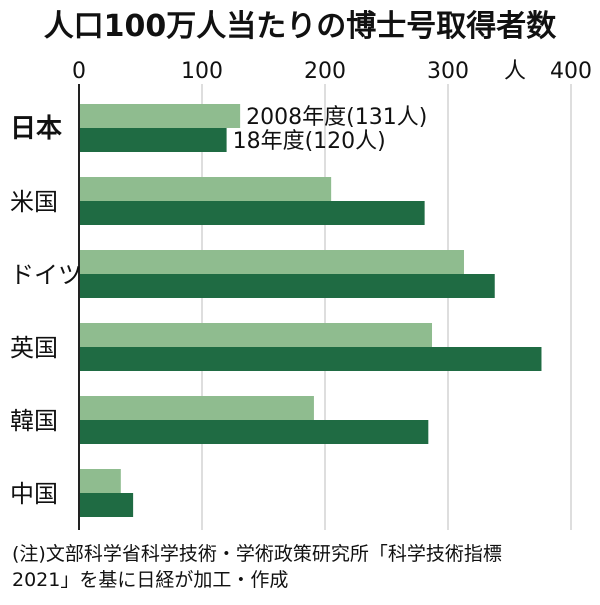  What do you see at coordinates (79, 71) in the screenshot?
I see `x-tick-label-0: 0` at bounding box center [79, 71].